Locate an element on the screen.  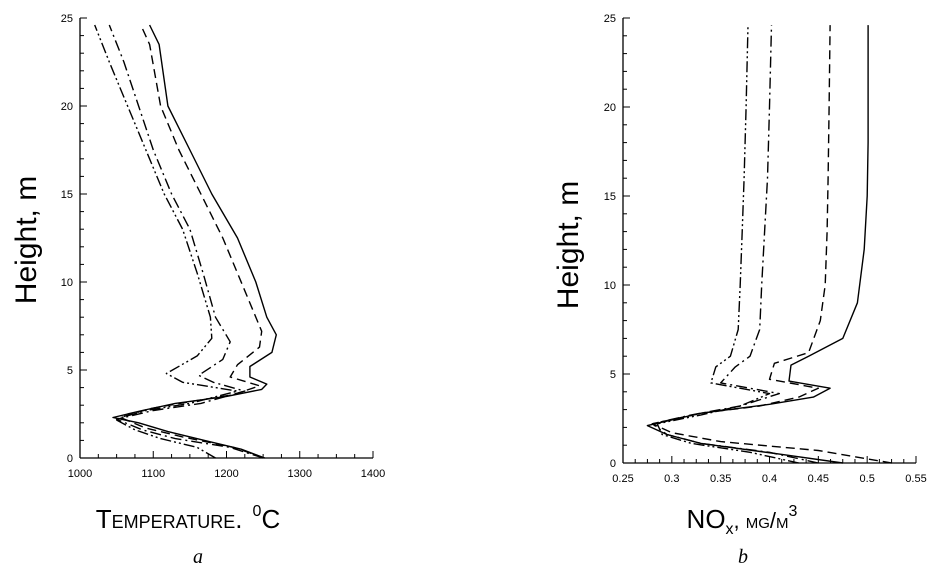
panel-b-ylabel: Height, m is located at coordinates (568, 245).